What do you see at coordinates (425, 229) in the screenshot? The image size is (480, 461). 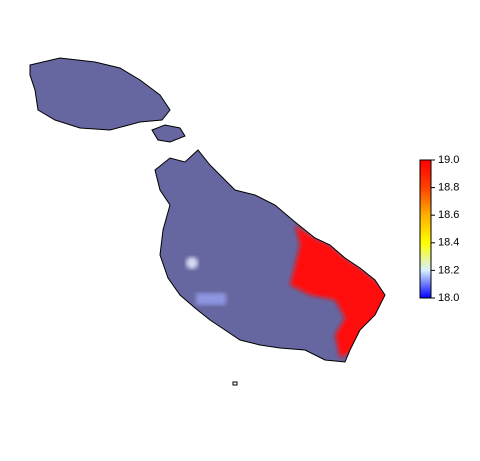 I see `colorbar-gradient` at bounding box center [425, 229].